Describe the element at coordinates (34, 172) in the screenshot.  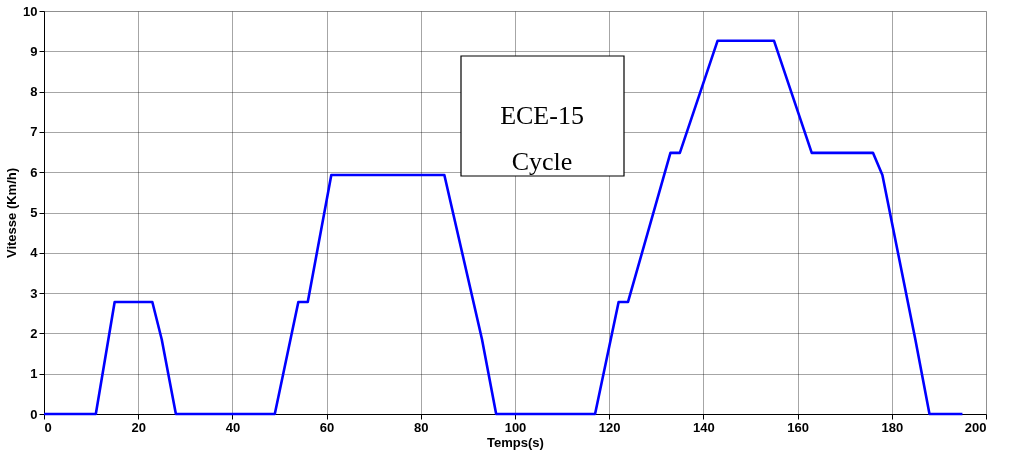
I see `y-tick-label: 6` at that location.